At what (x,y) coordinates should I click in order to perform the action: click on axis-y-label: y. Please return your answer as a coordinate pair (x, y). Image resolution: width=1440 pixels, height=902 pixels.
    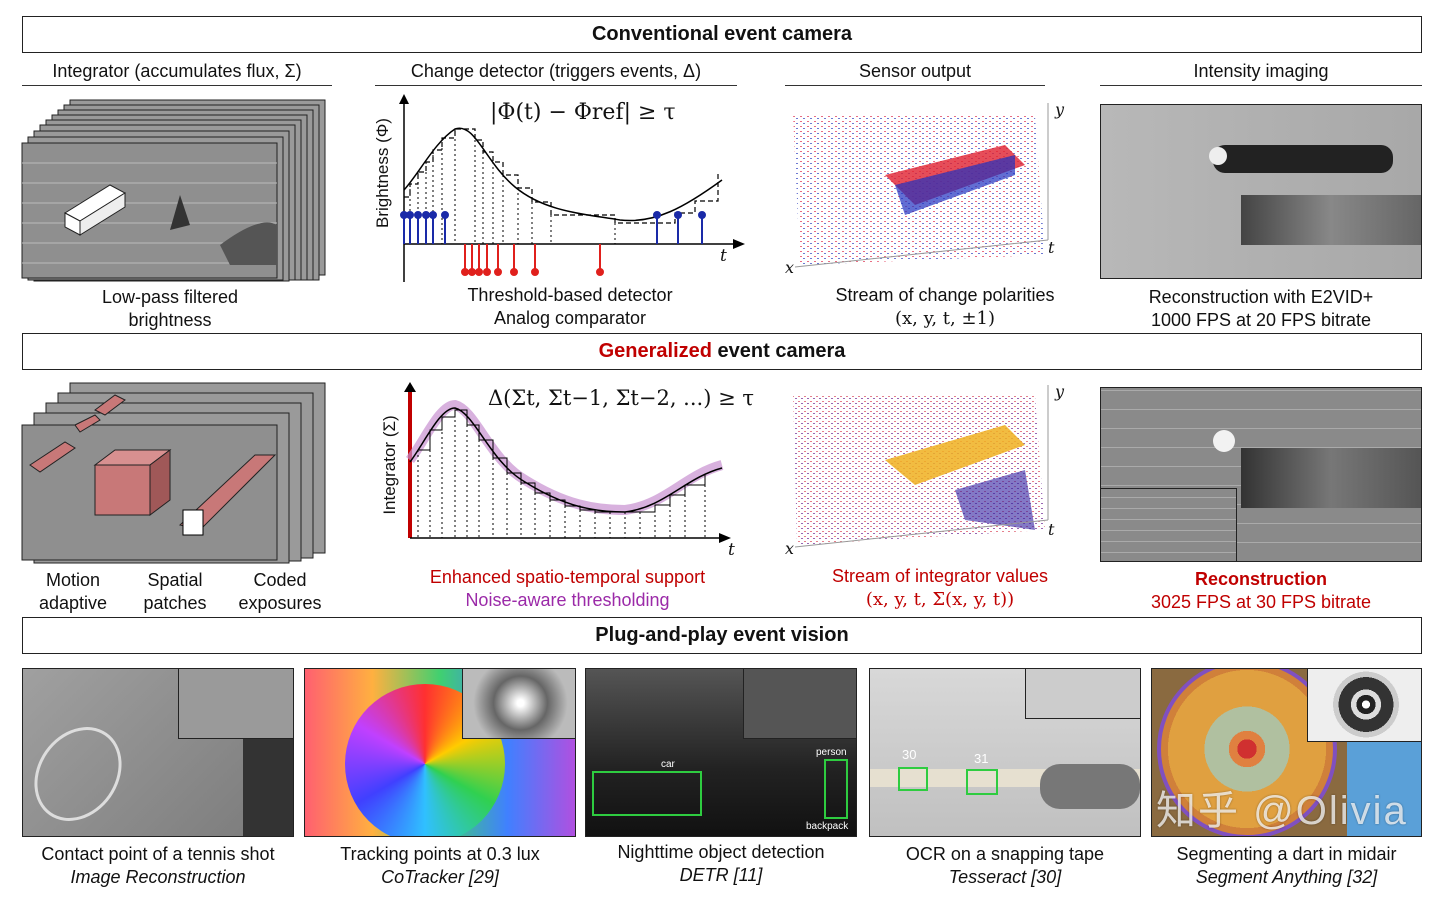
    Looking at the image, I should click on (1060, 109).